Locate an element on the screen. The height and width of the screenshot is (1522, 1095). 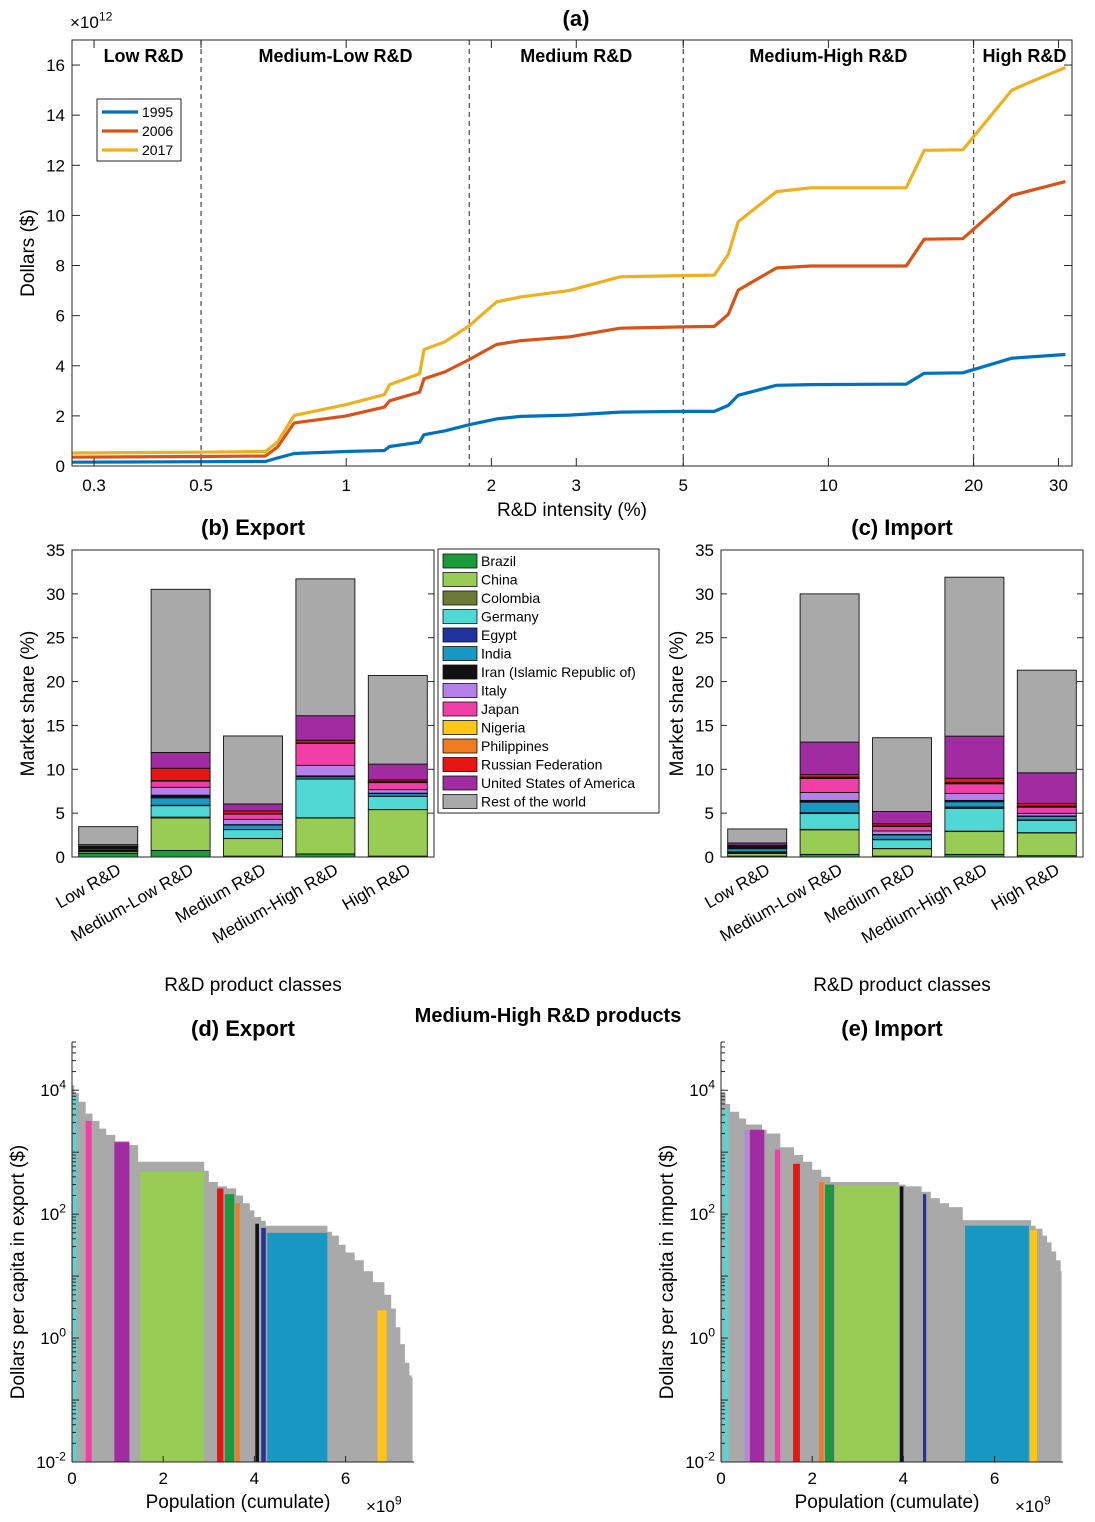
series-line-1995 is located at coordinates (568, 408).